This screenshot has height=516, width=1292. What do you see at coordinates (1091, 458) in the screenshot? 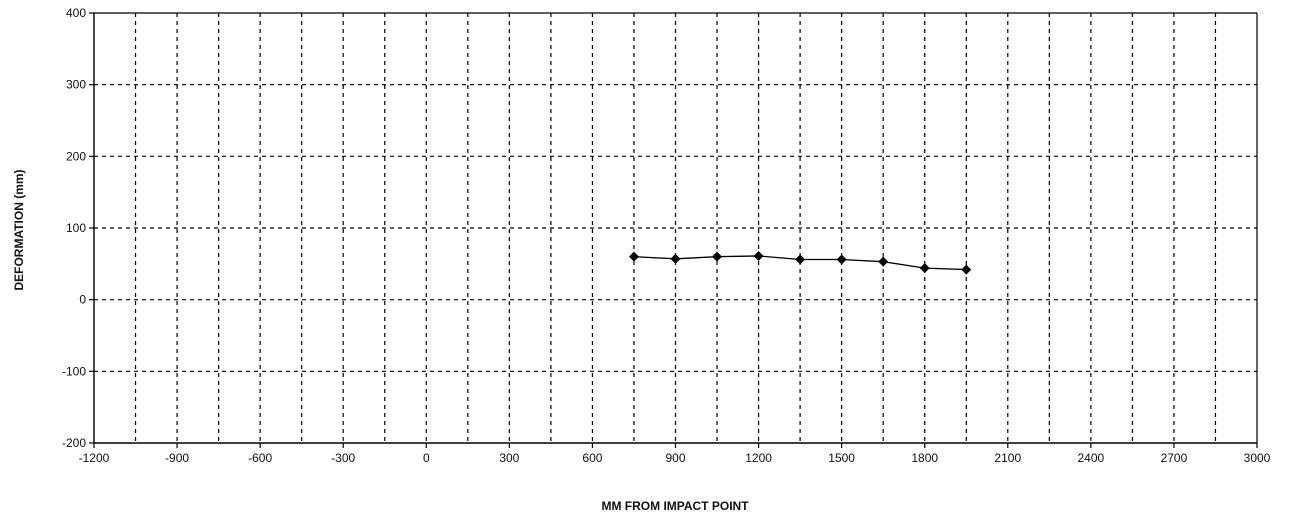
I see `x-tick-label: 2400` at bounding box center [1091, 458].